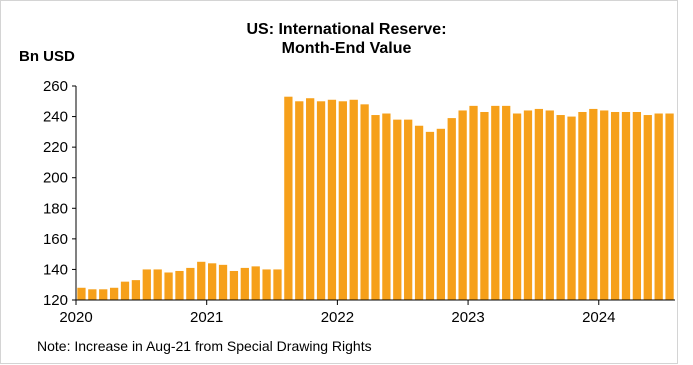 The height and width of the screenshot is (365, 693). Describe the element at coordinates (55, 300) in the screenshot. I see `y-tick-label: 120` at that location.